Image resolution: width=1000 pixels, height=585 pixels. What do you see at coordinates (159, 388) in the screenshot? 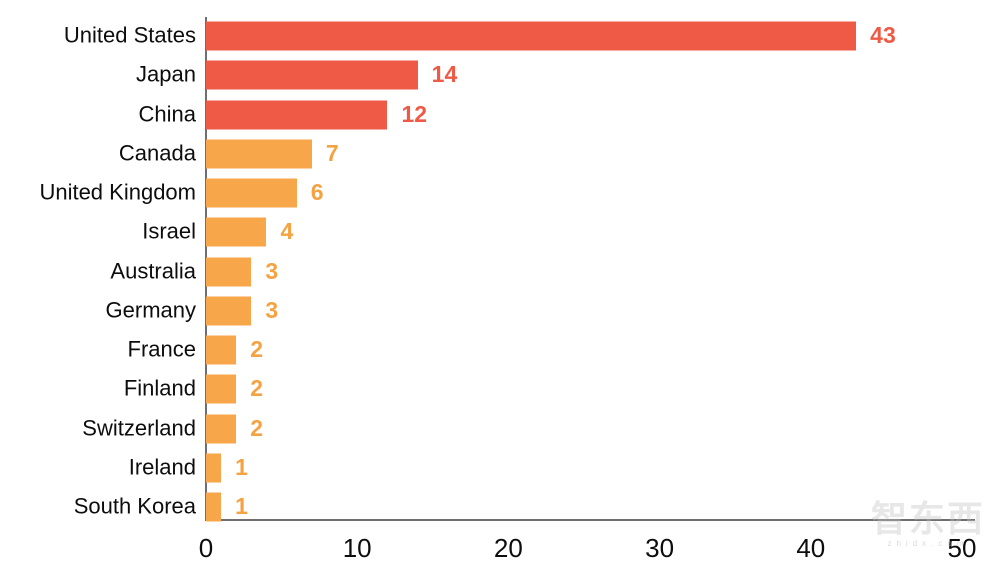
I see `category-label: Finland` at bounding box center [159, 388].